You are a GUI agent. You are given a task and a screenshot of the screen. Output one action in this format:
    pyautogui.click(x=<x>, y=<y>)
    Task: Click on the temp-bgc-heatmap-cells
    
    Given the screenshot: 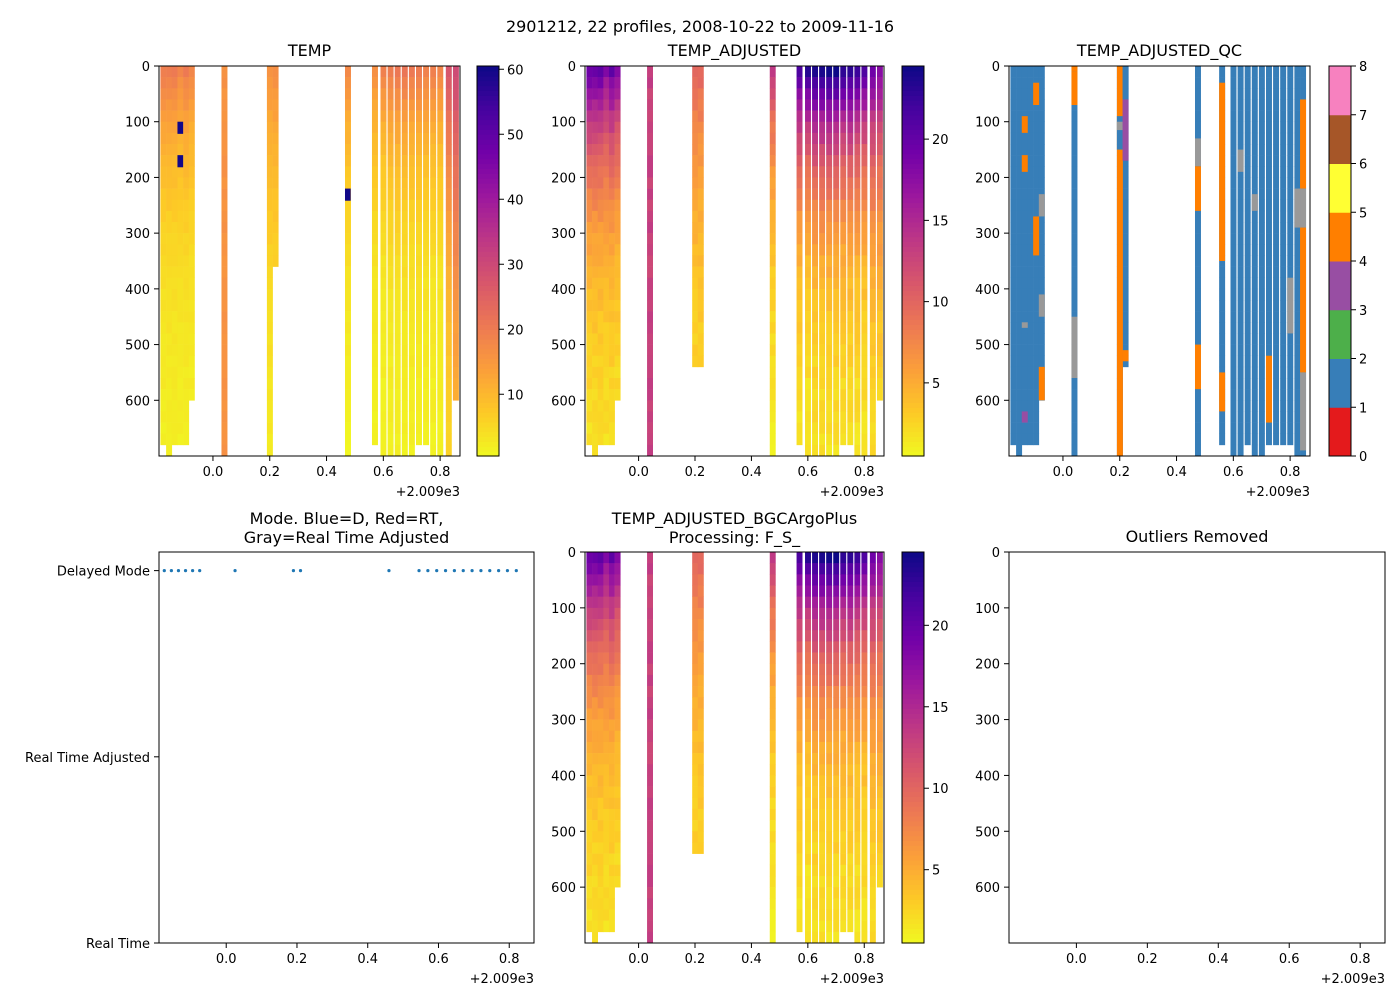 What is the action you would take?
    pyautogui.click(x=734, y=748)
    